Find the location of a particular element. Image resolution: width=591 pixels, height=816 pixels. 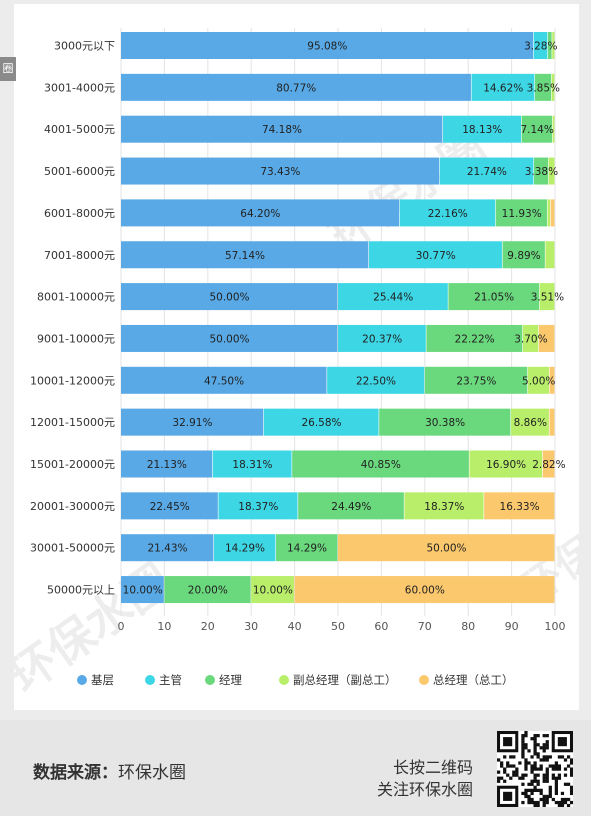

data-label: 57.14% is located at coordinates (245, 256).